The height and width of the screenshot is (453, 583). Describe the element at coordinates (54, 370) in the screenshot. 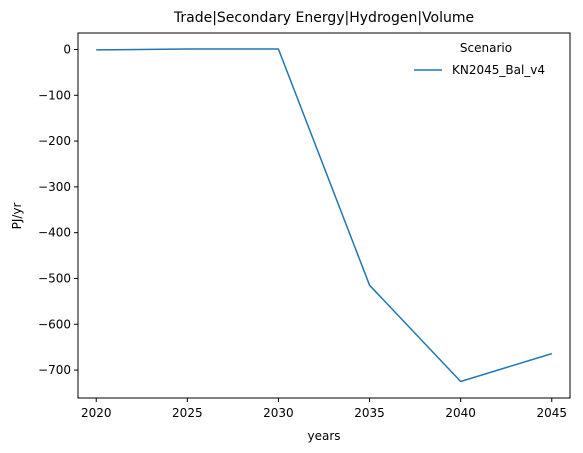

I see `y-tick-label: −700` at that location.